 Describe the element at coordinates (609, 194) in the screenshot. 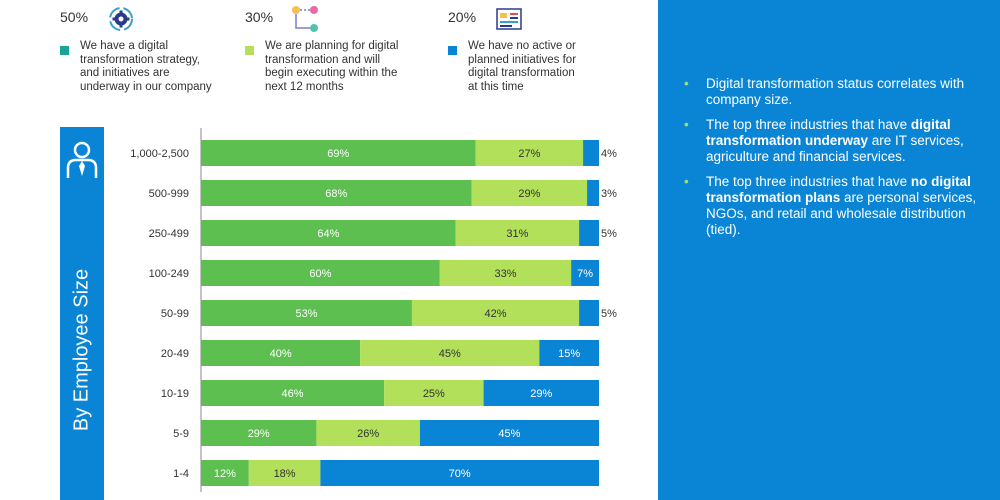

I see `data-label: 3%` at that location.